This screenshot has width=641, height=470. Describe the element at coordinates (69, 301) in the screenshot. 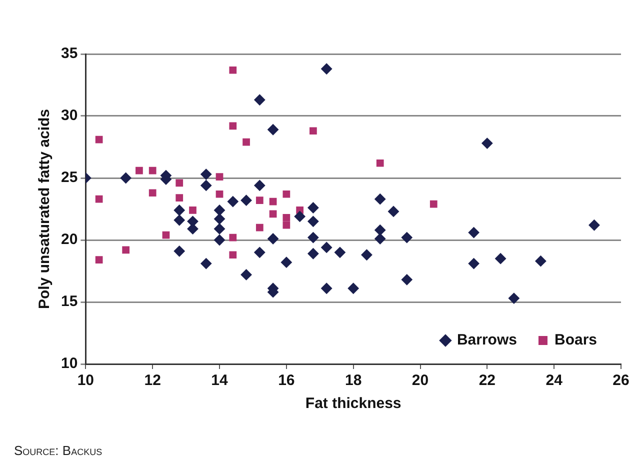

I see `y-tick-label: 15` at that location.